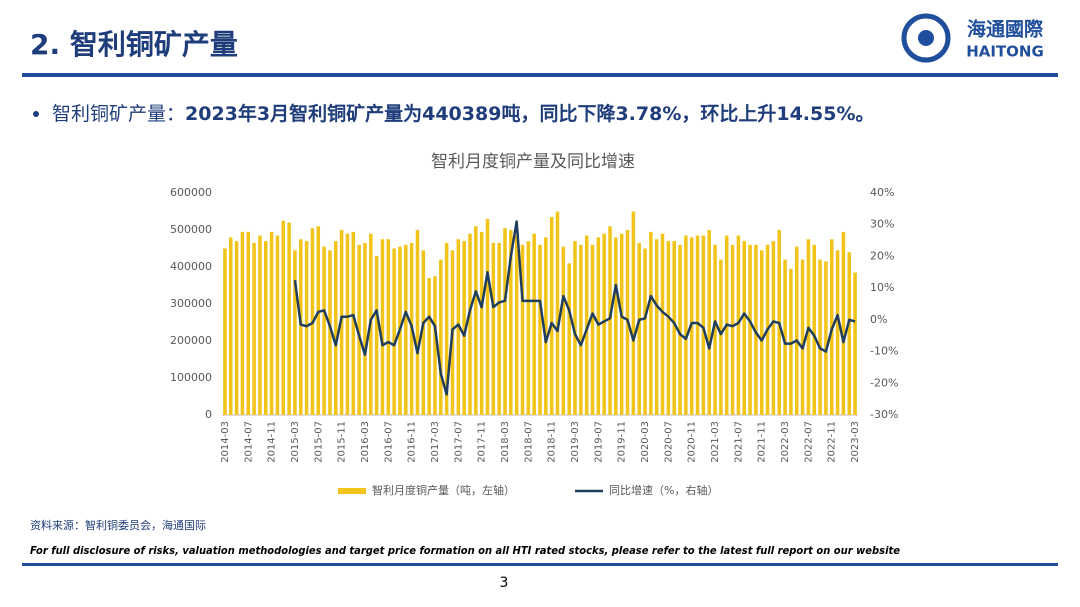 The image size is (1080, 607). I want to click on x-tick-label: 2020-03, so click(645, 442).